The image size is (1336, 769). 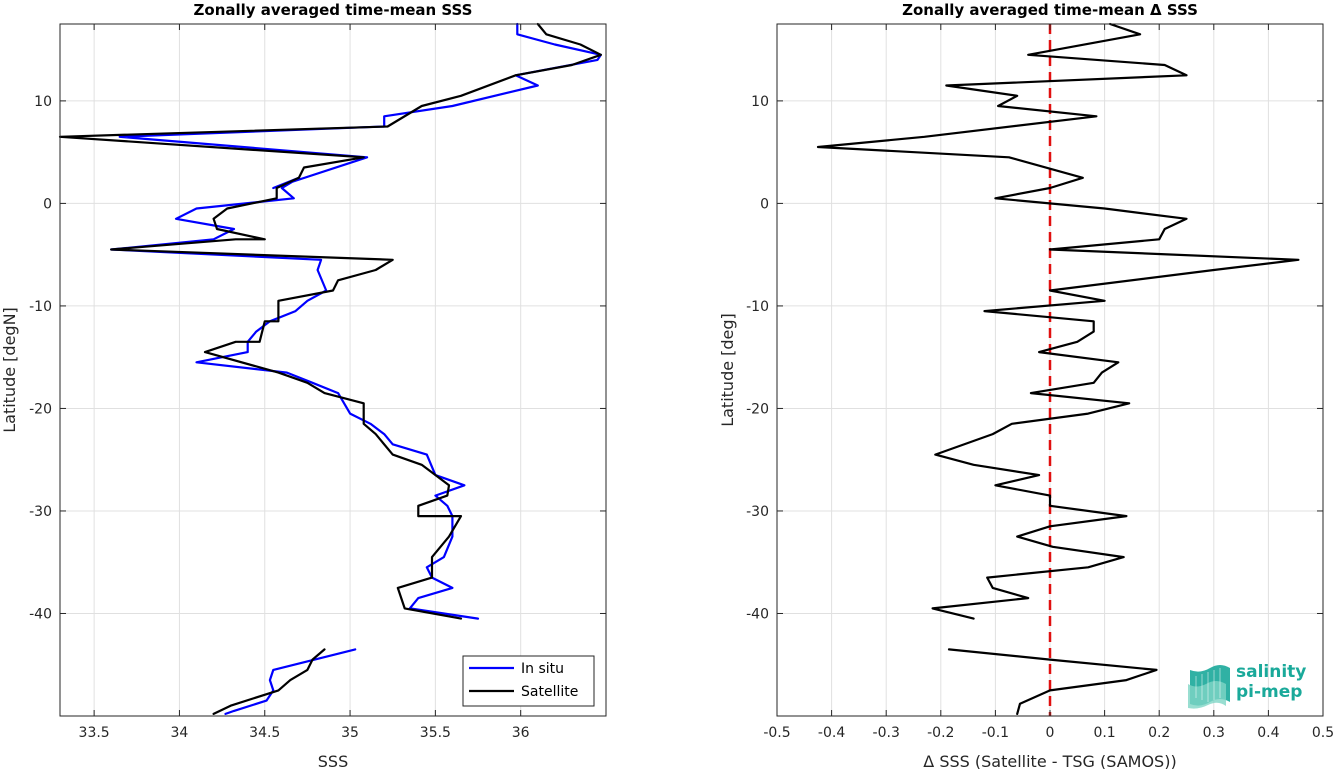 I want to click on right-x-tick-label: -0.1, so click(x=995, y=733).